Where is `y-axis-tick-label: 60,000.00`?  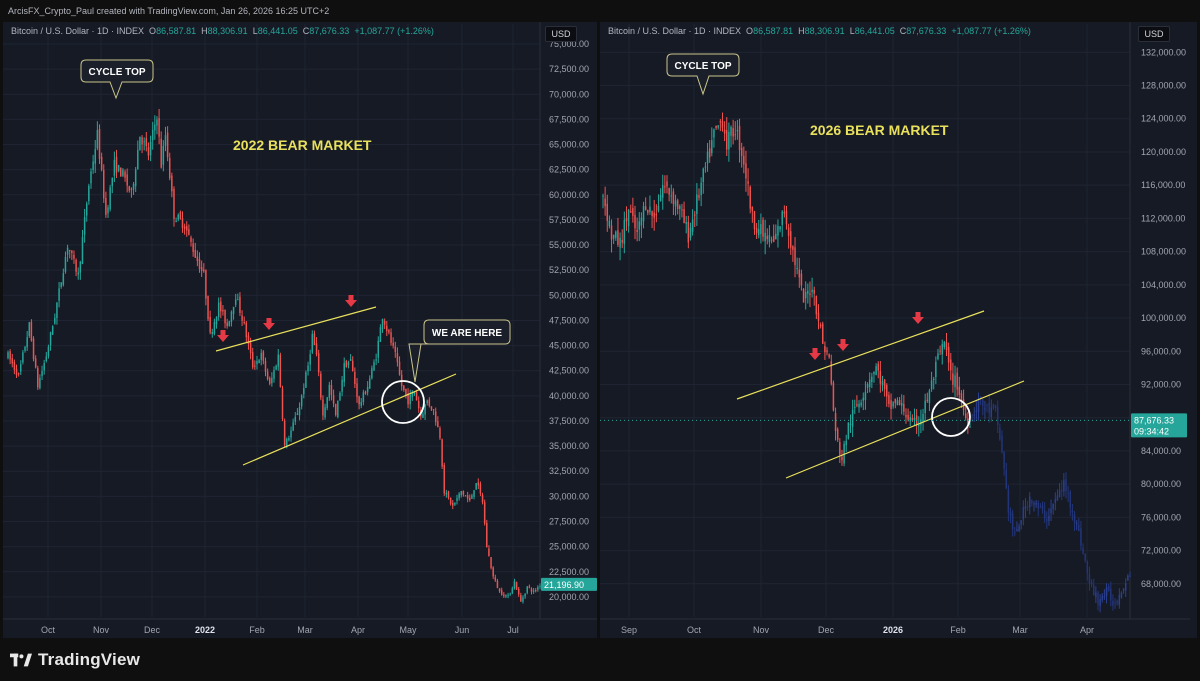 y-axis-tick-label: 60,000.00 is located at coordinates (569, 195).